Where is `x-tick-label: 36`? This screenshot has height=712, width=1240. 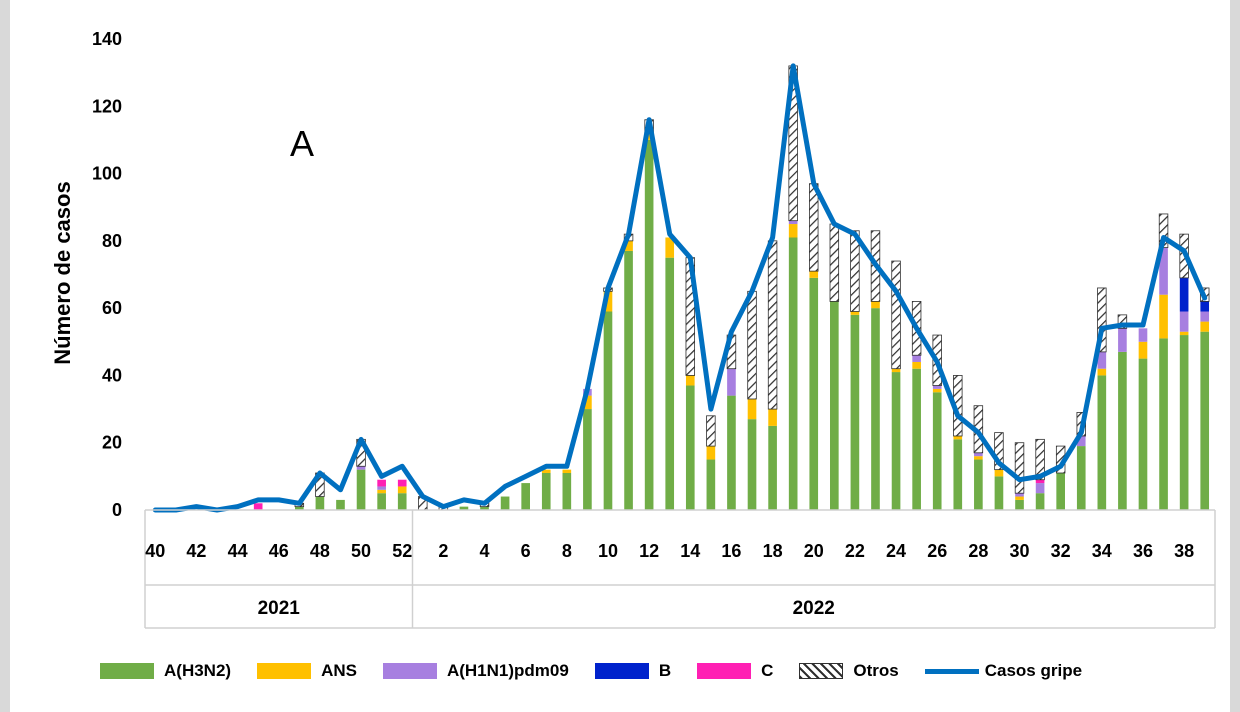 x-tick-label: 36 is located at coordinates (1143, 551).